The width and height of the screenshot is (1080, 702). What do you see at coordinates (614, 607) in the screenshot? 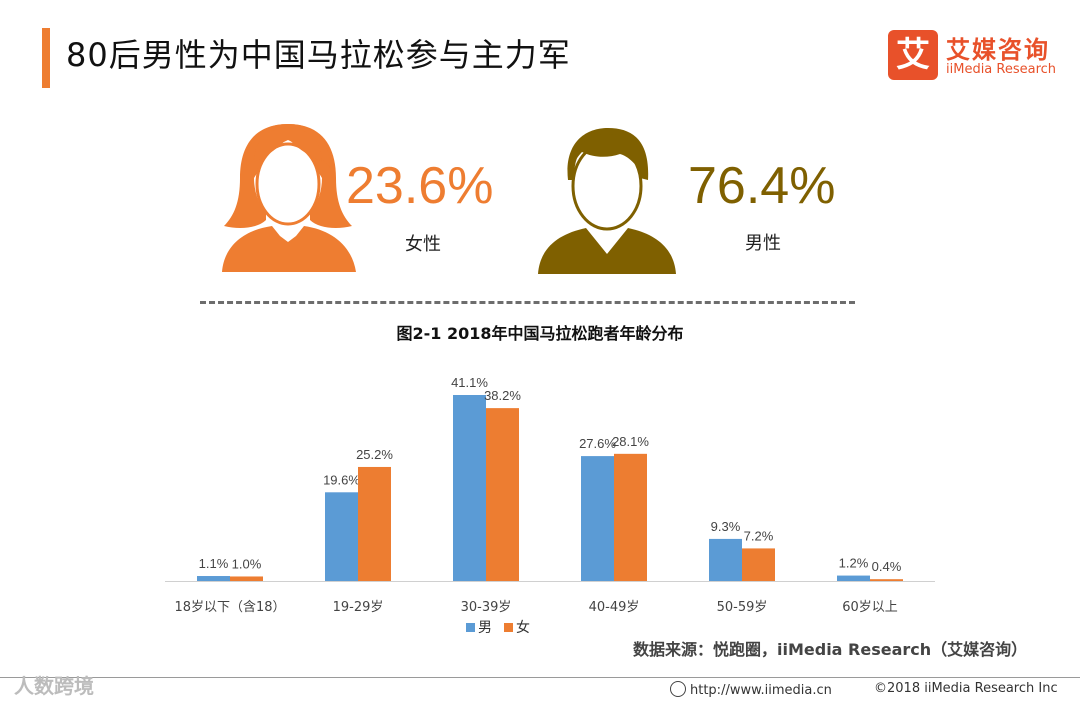
I see `category-label-3: 40-49岁` at bounding box center [614, 607].